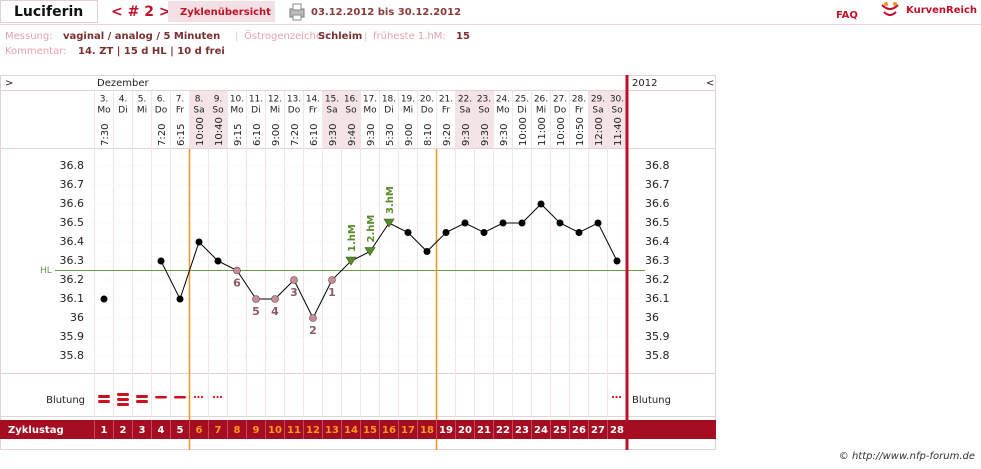 This screenshot has height=469, width=981. What do you see at coordinates (561, 131) in the screenshot?
I see `time-label: 10:00` at bounding box center [561, 131].